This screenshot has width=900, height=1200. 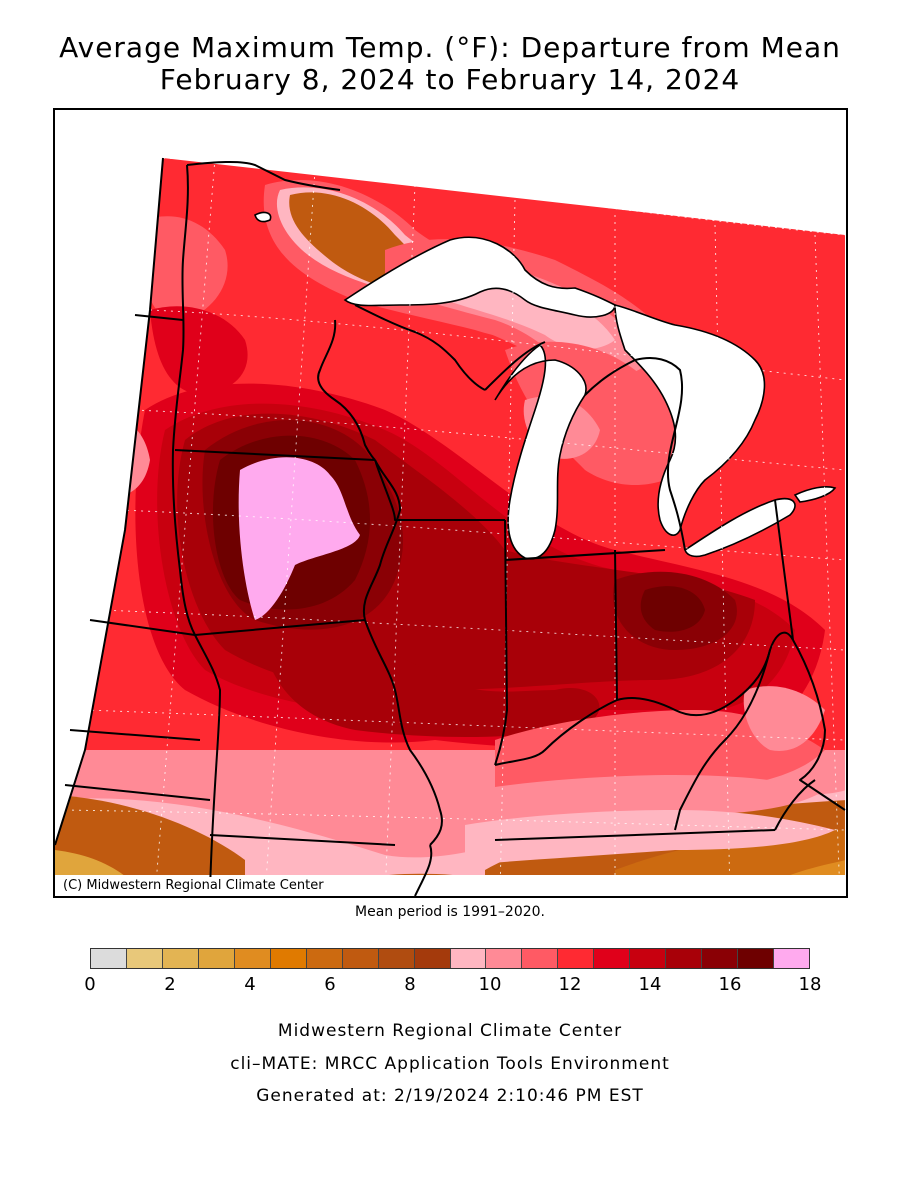 What do you see at coordinates (250, 984) in the screenshot?
I see `legend-tick-label: 4` at bounding box center [250, 984].